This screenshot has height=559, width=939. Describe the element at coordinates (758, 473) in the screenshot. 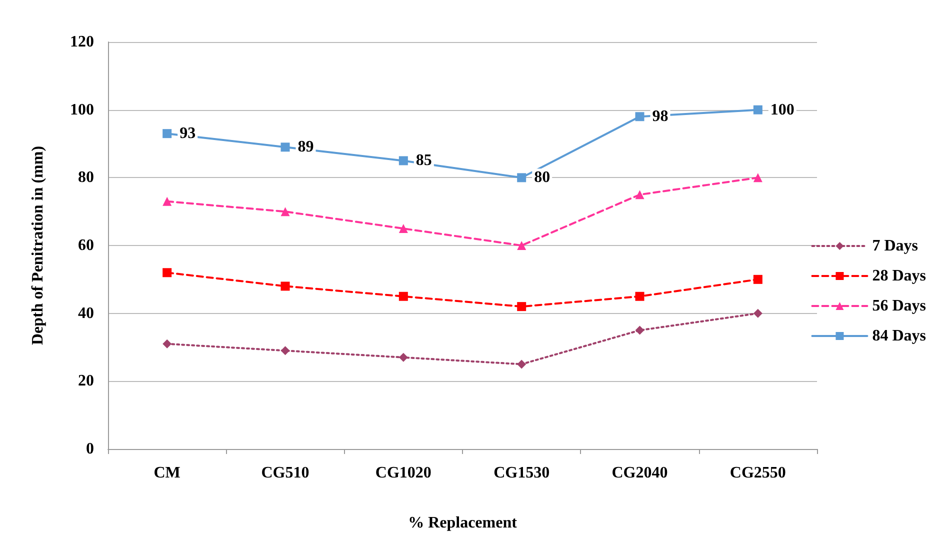

I see `x-tick-label: CG2550` at that location.